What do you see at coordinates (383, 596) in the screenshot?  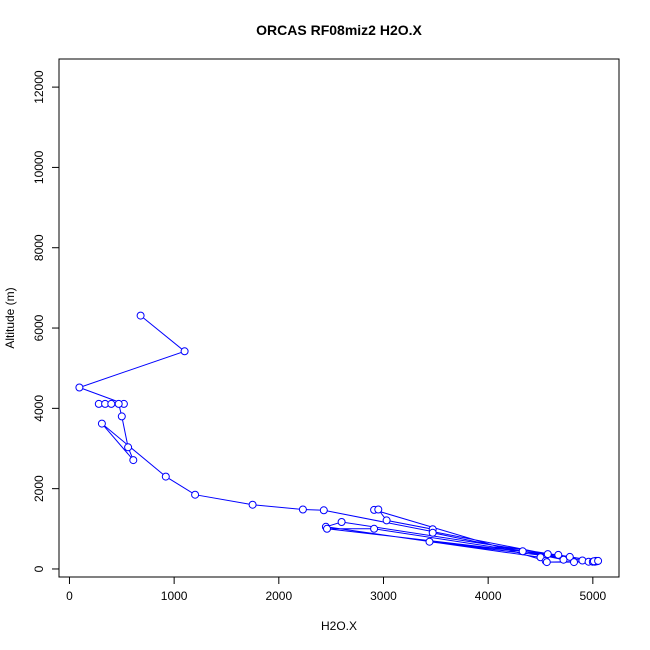 I see `x-tick-label: 3000` at bounding box center [383, 596].